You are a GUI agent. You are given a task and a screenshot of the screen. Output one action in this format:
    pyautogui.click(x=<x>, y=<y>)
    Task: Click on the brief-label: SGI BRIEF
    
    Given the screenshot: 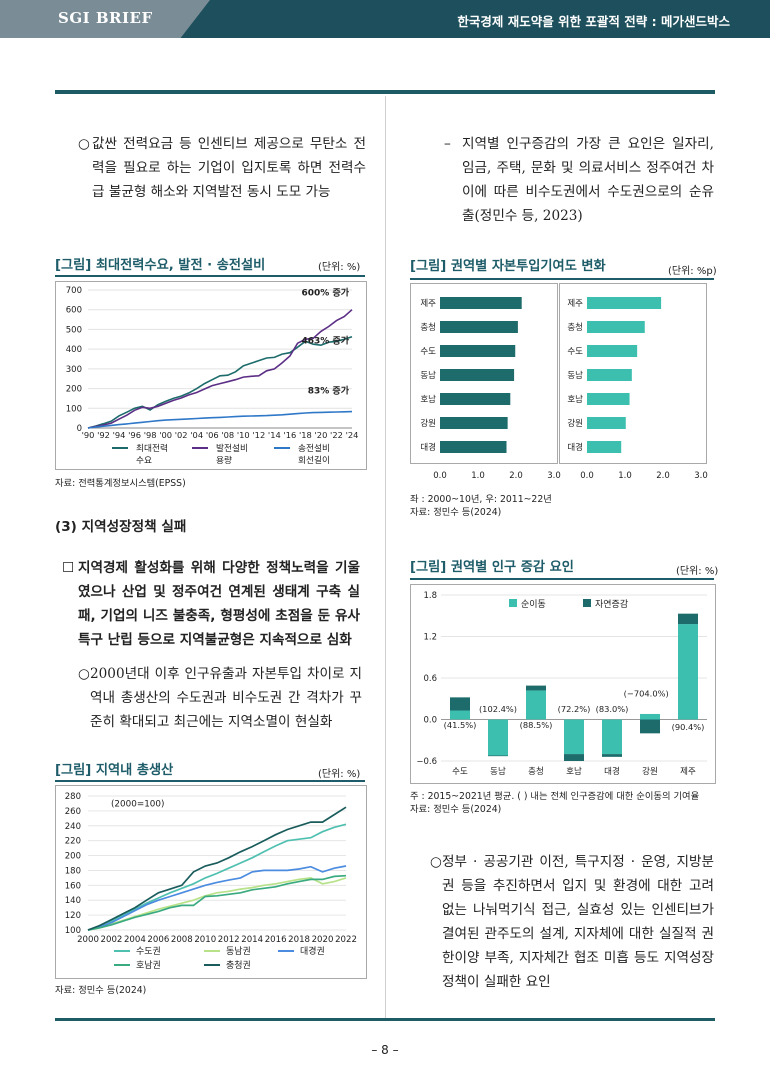 What is the action you would take?
    pyautogui.click(x=105, y=18)
    